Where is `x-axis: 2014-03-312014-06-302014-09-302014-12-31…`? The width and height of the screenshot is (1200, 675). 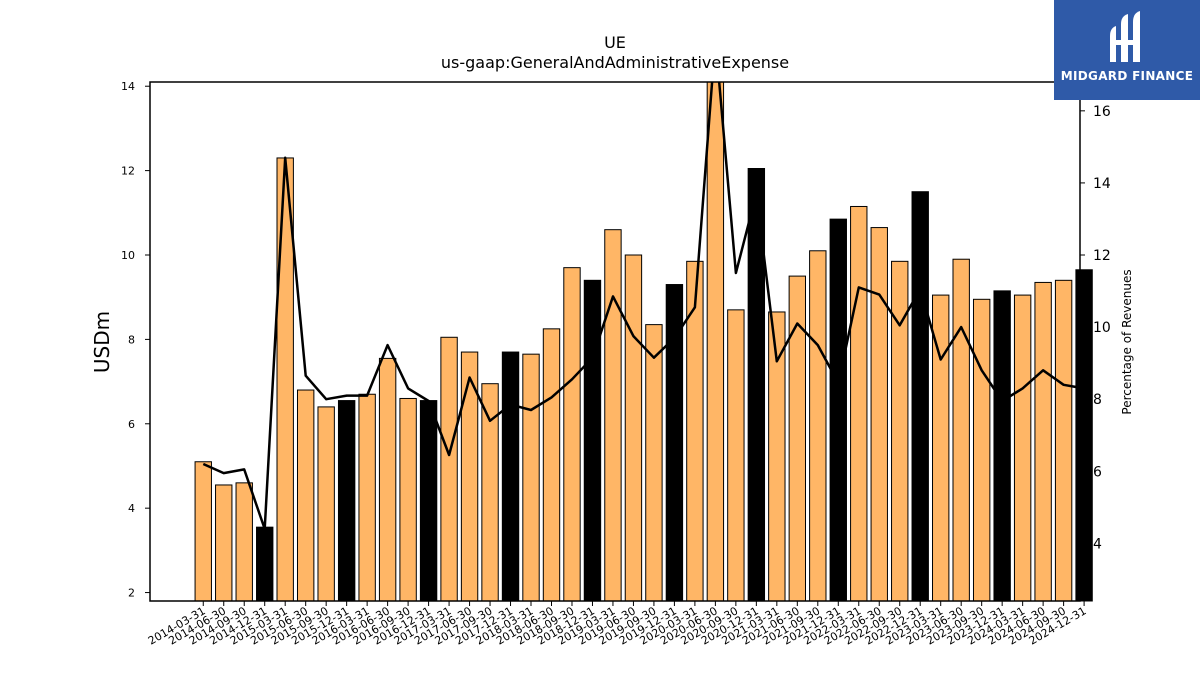
x-axis: 2014-03-312014-06-302014-09-302014-12-31… is located at coordinates (617, 624).